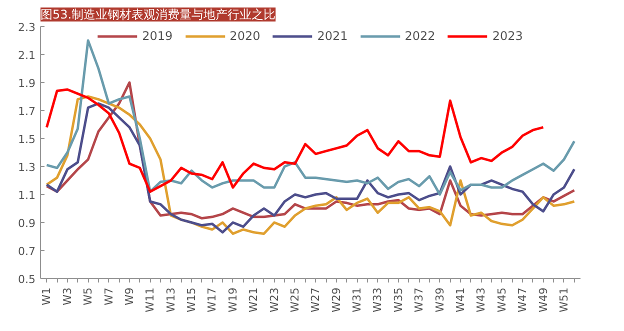  What do you see at coordinates (398, 300) in the screenshot?
I see `x-tick-label: W35` at bounding box center [398, 300].